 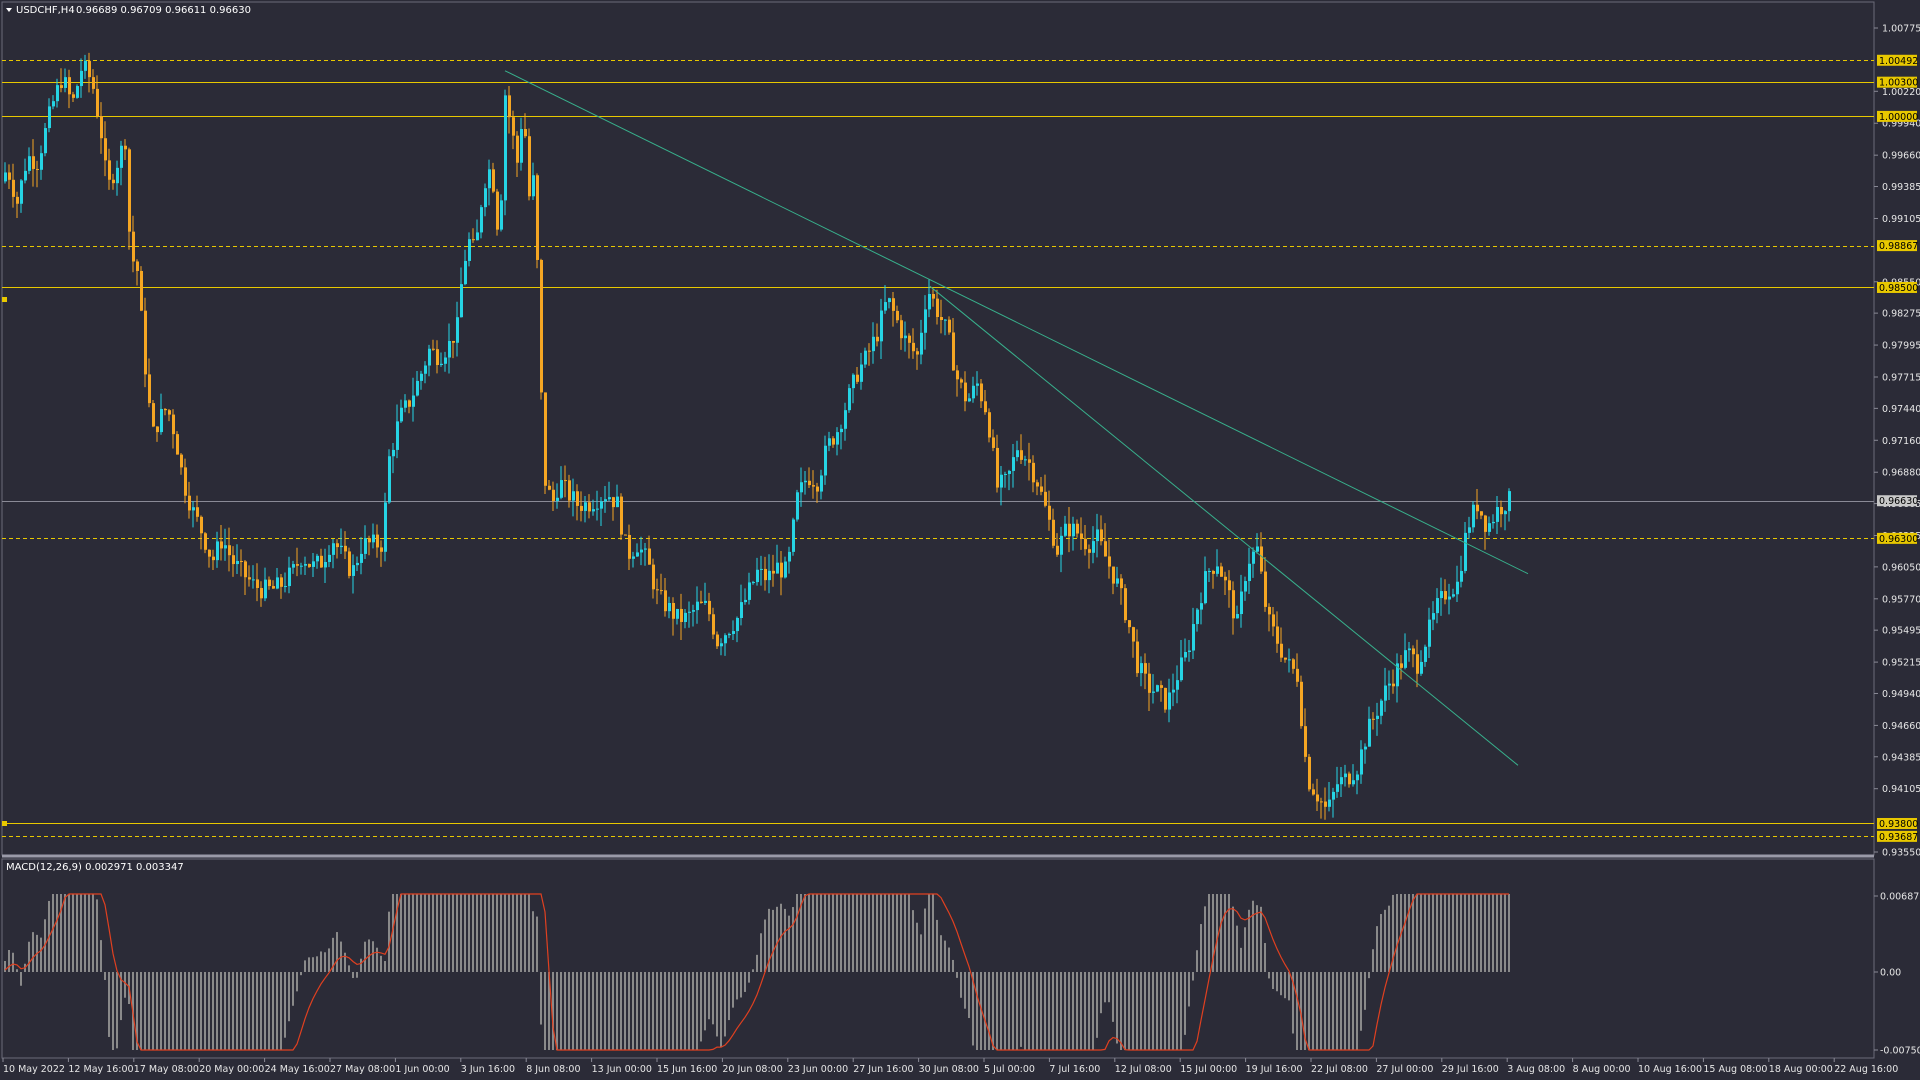 What do you see at coordinates (9, 10) in the screenshot?
I see `dropdown-triangle-icon` at bounding box center [9, 10].